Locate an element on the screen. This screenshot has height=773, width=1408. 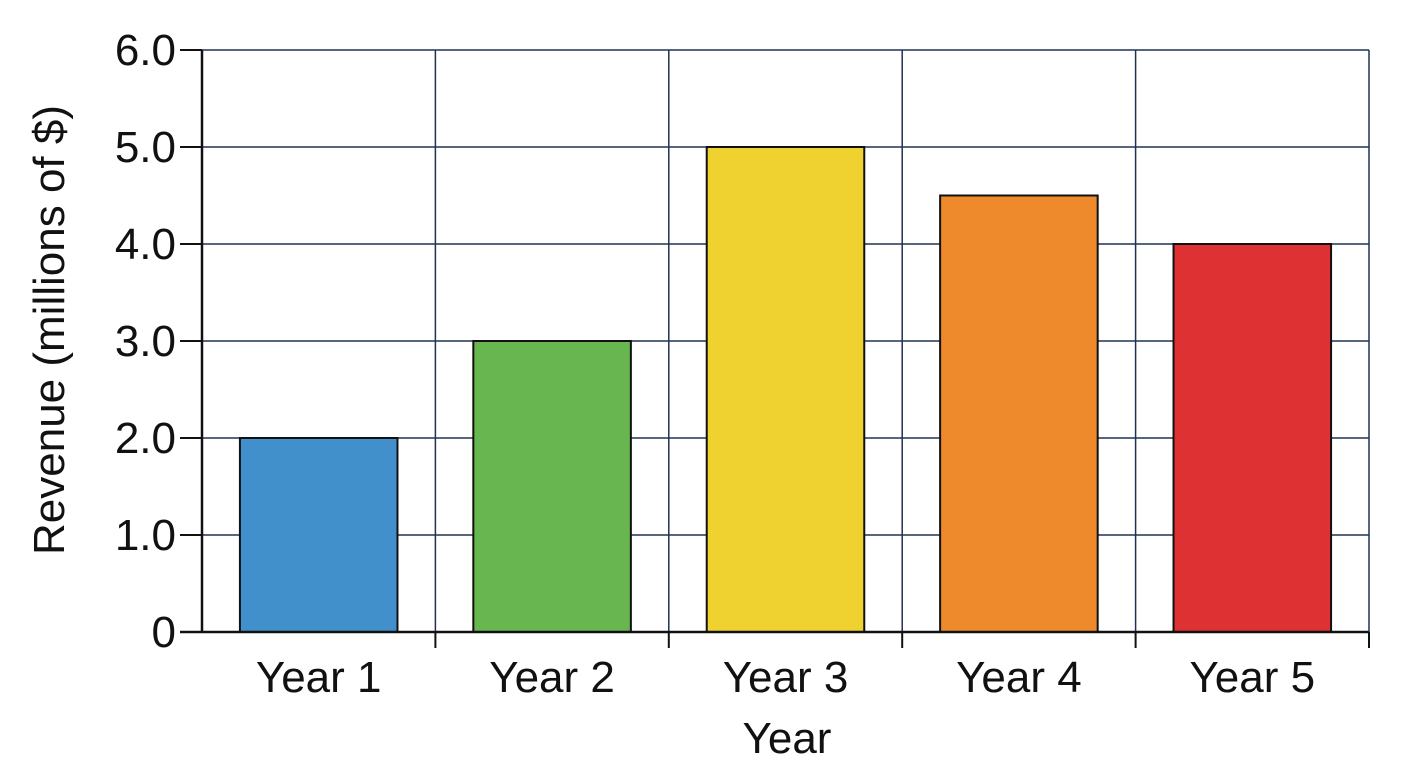
x-tick-label: Year 5 is located at coordinates (1252, 677).